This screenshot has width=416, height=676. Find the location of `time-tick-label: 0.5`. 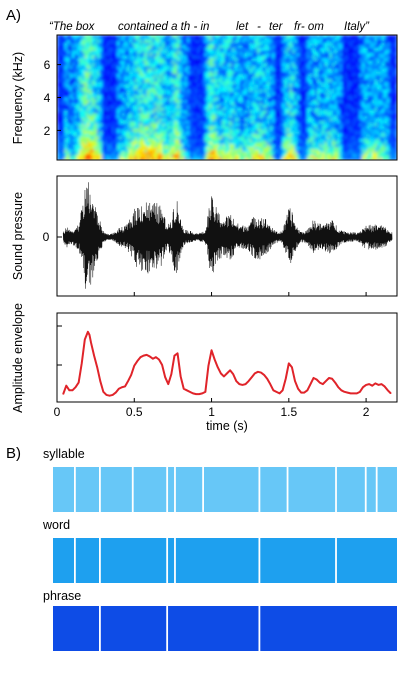

time-tick-label: 0.5 is located at coordinates (134, 412).